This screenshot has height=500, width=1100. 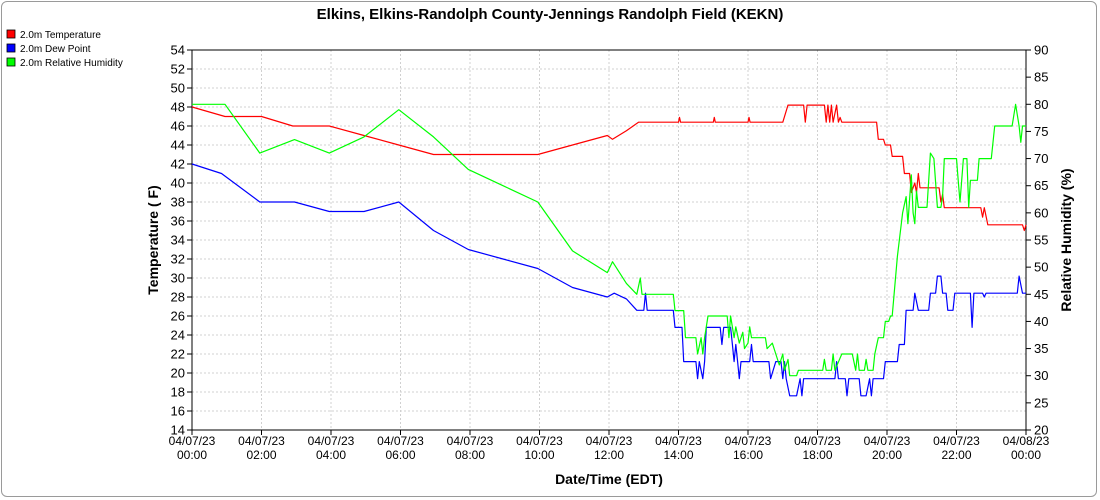 What do you see at coordinates (1066, 239) in the screenshot?
I see `y2-axis-label: Relative Humidity (%)` at bounding box center [1066, 239].